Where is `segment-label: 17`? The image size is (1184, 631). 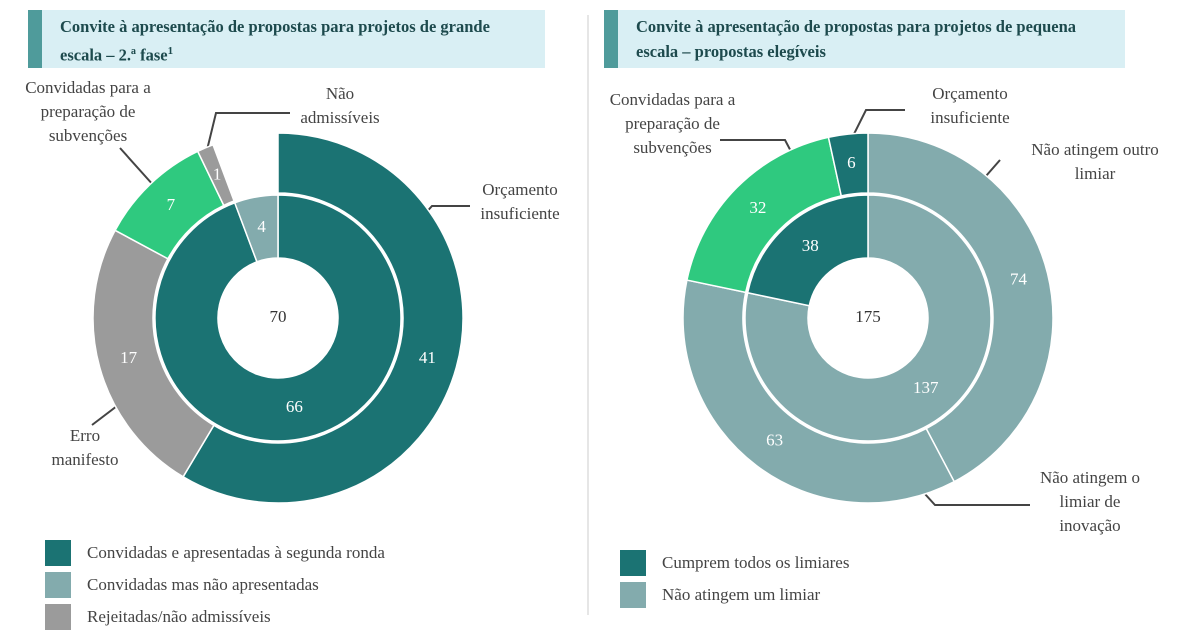 segment-label: 17 is located at coordinates (129, 357).